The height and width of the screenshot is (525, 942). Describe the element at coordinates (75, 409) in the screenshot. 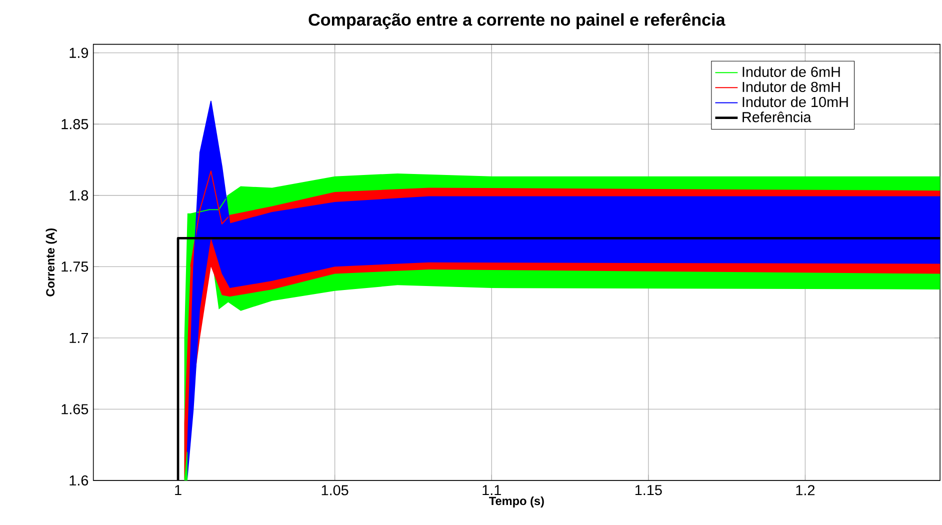

I see `y-tick-label: 1.65` at that location.